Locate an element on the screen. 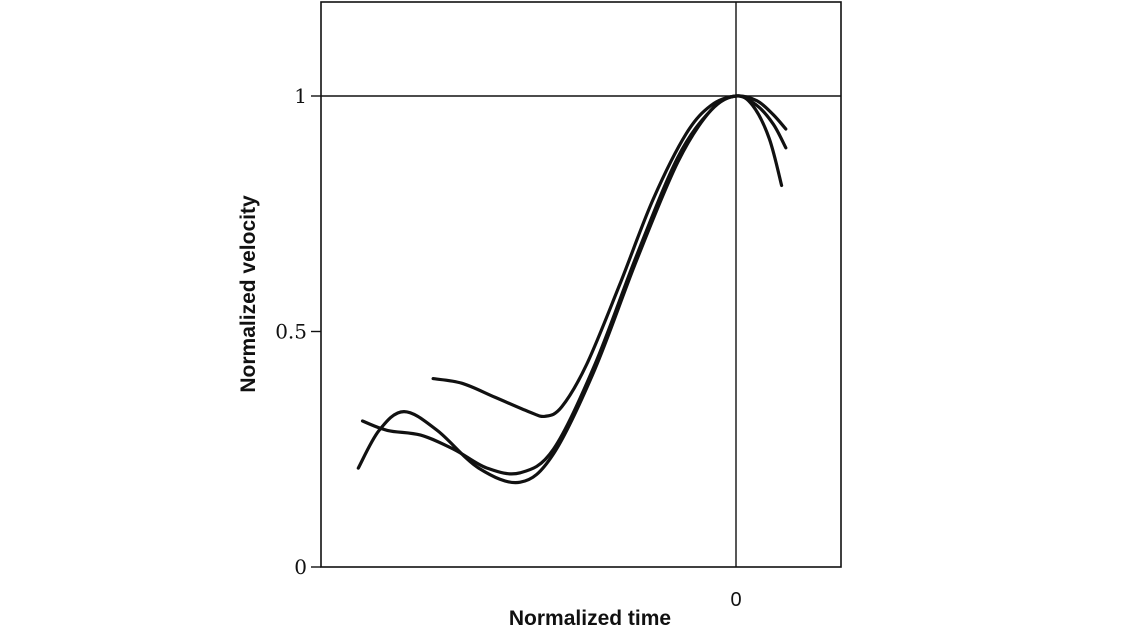  y-axis-title: Normalized velocity is located at coordinates (248, 294).